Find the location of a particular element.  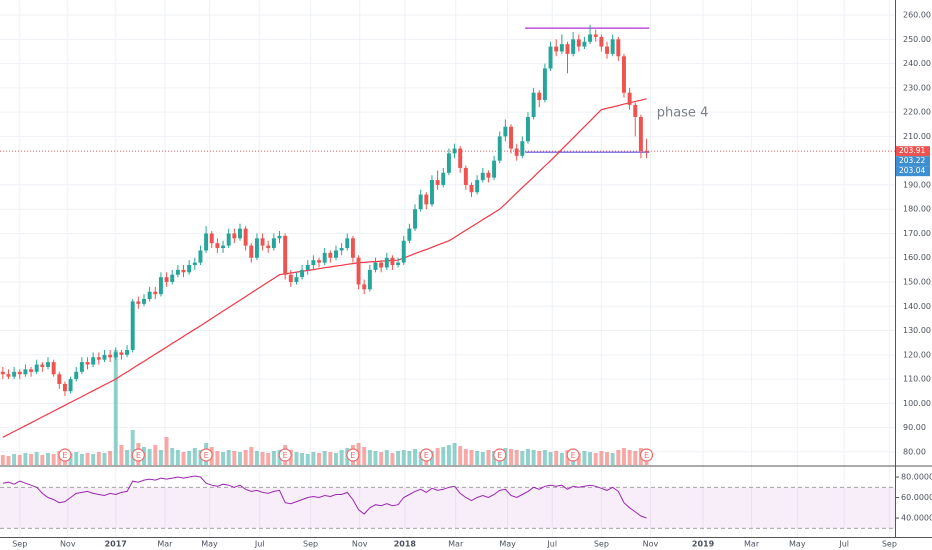

y-tick-label: 80.00 is located at coordinates (914, 451).